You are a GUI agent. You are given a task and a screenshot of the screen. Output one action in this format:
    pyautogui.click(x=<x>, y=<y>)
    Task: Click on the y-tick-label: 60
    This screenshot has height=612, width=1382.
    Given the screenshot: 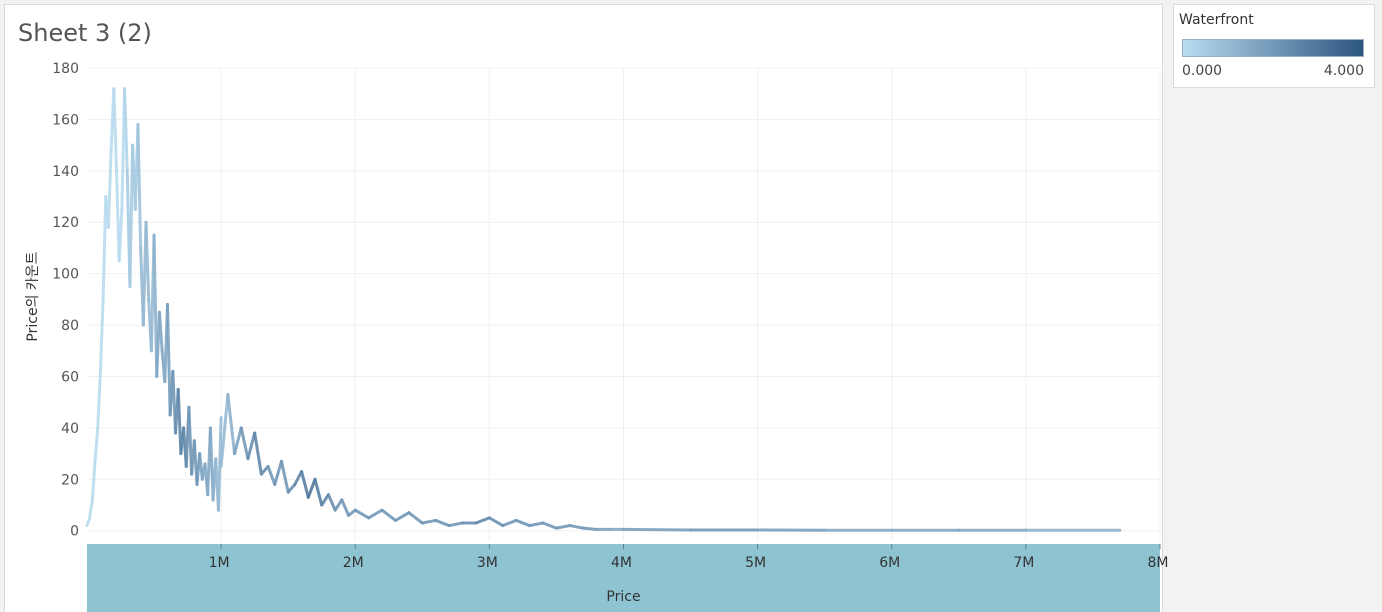 What is the action you would take?
    pyautogui.click(x=70, y=377)
    